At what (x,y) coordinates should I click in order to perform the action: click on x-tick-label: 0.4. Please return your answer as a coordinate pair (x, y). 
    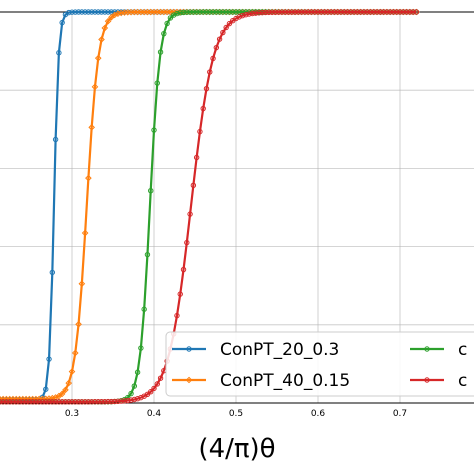
    Looking at the image, I should click on (154, 414).